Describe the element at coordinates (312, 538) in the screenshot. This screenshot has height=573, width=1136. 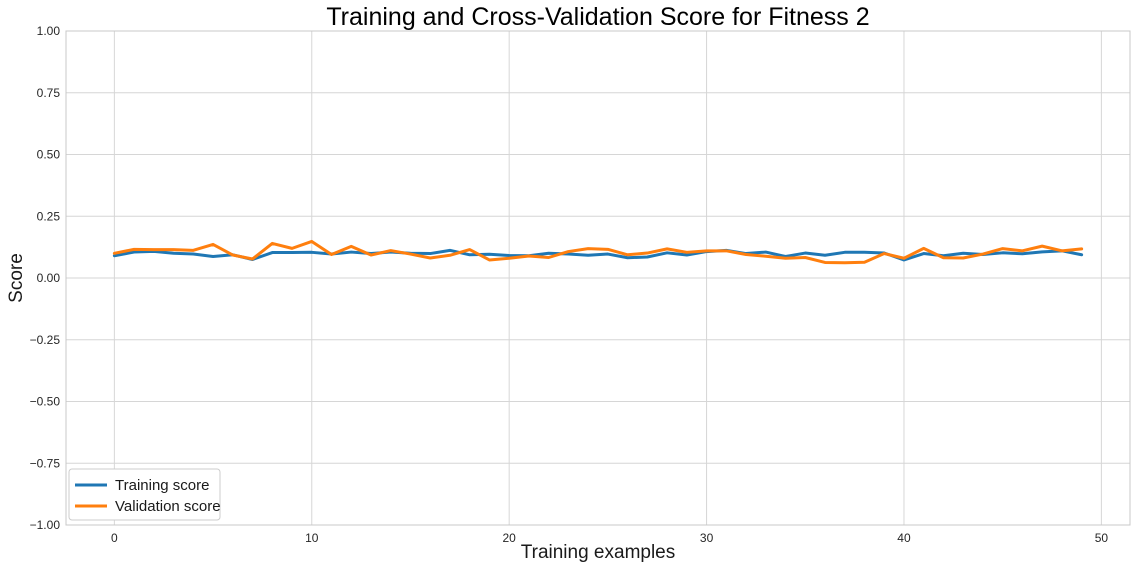
I see `x-tick-label: 10` at that location.